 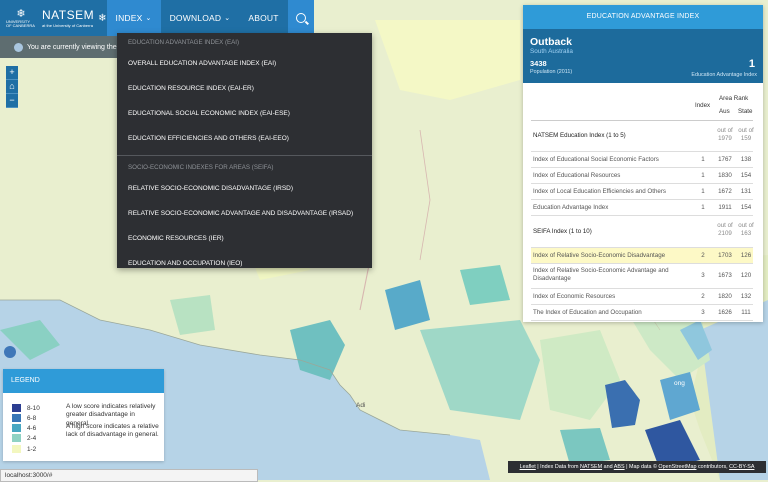 What do you see at coordinates (20, 23) in the screenshot?
I see `university-logo-text: UNIVERSITY OF CANBERRA` at bounding box center [20, 23].